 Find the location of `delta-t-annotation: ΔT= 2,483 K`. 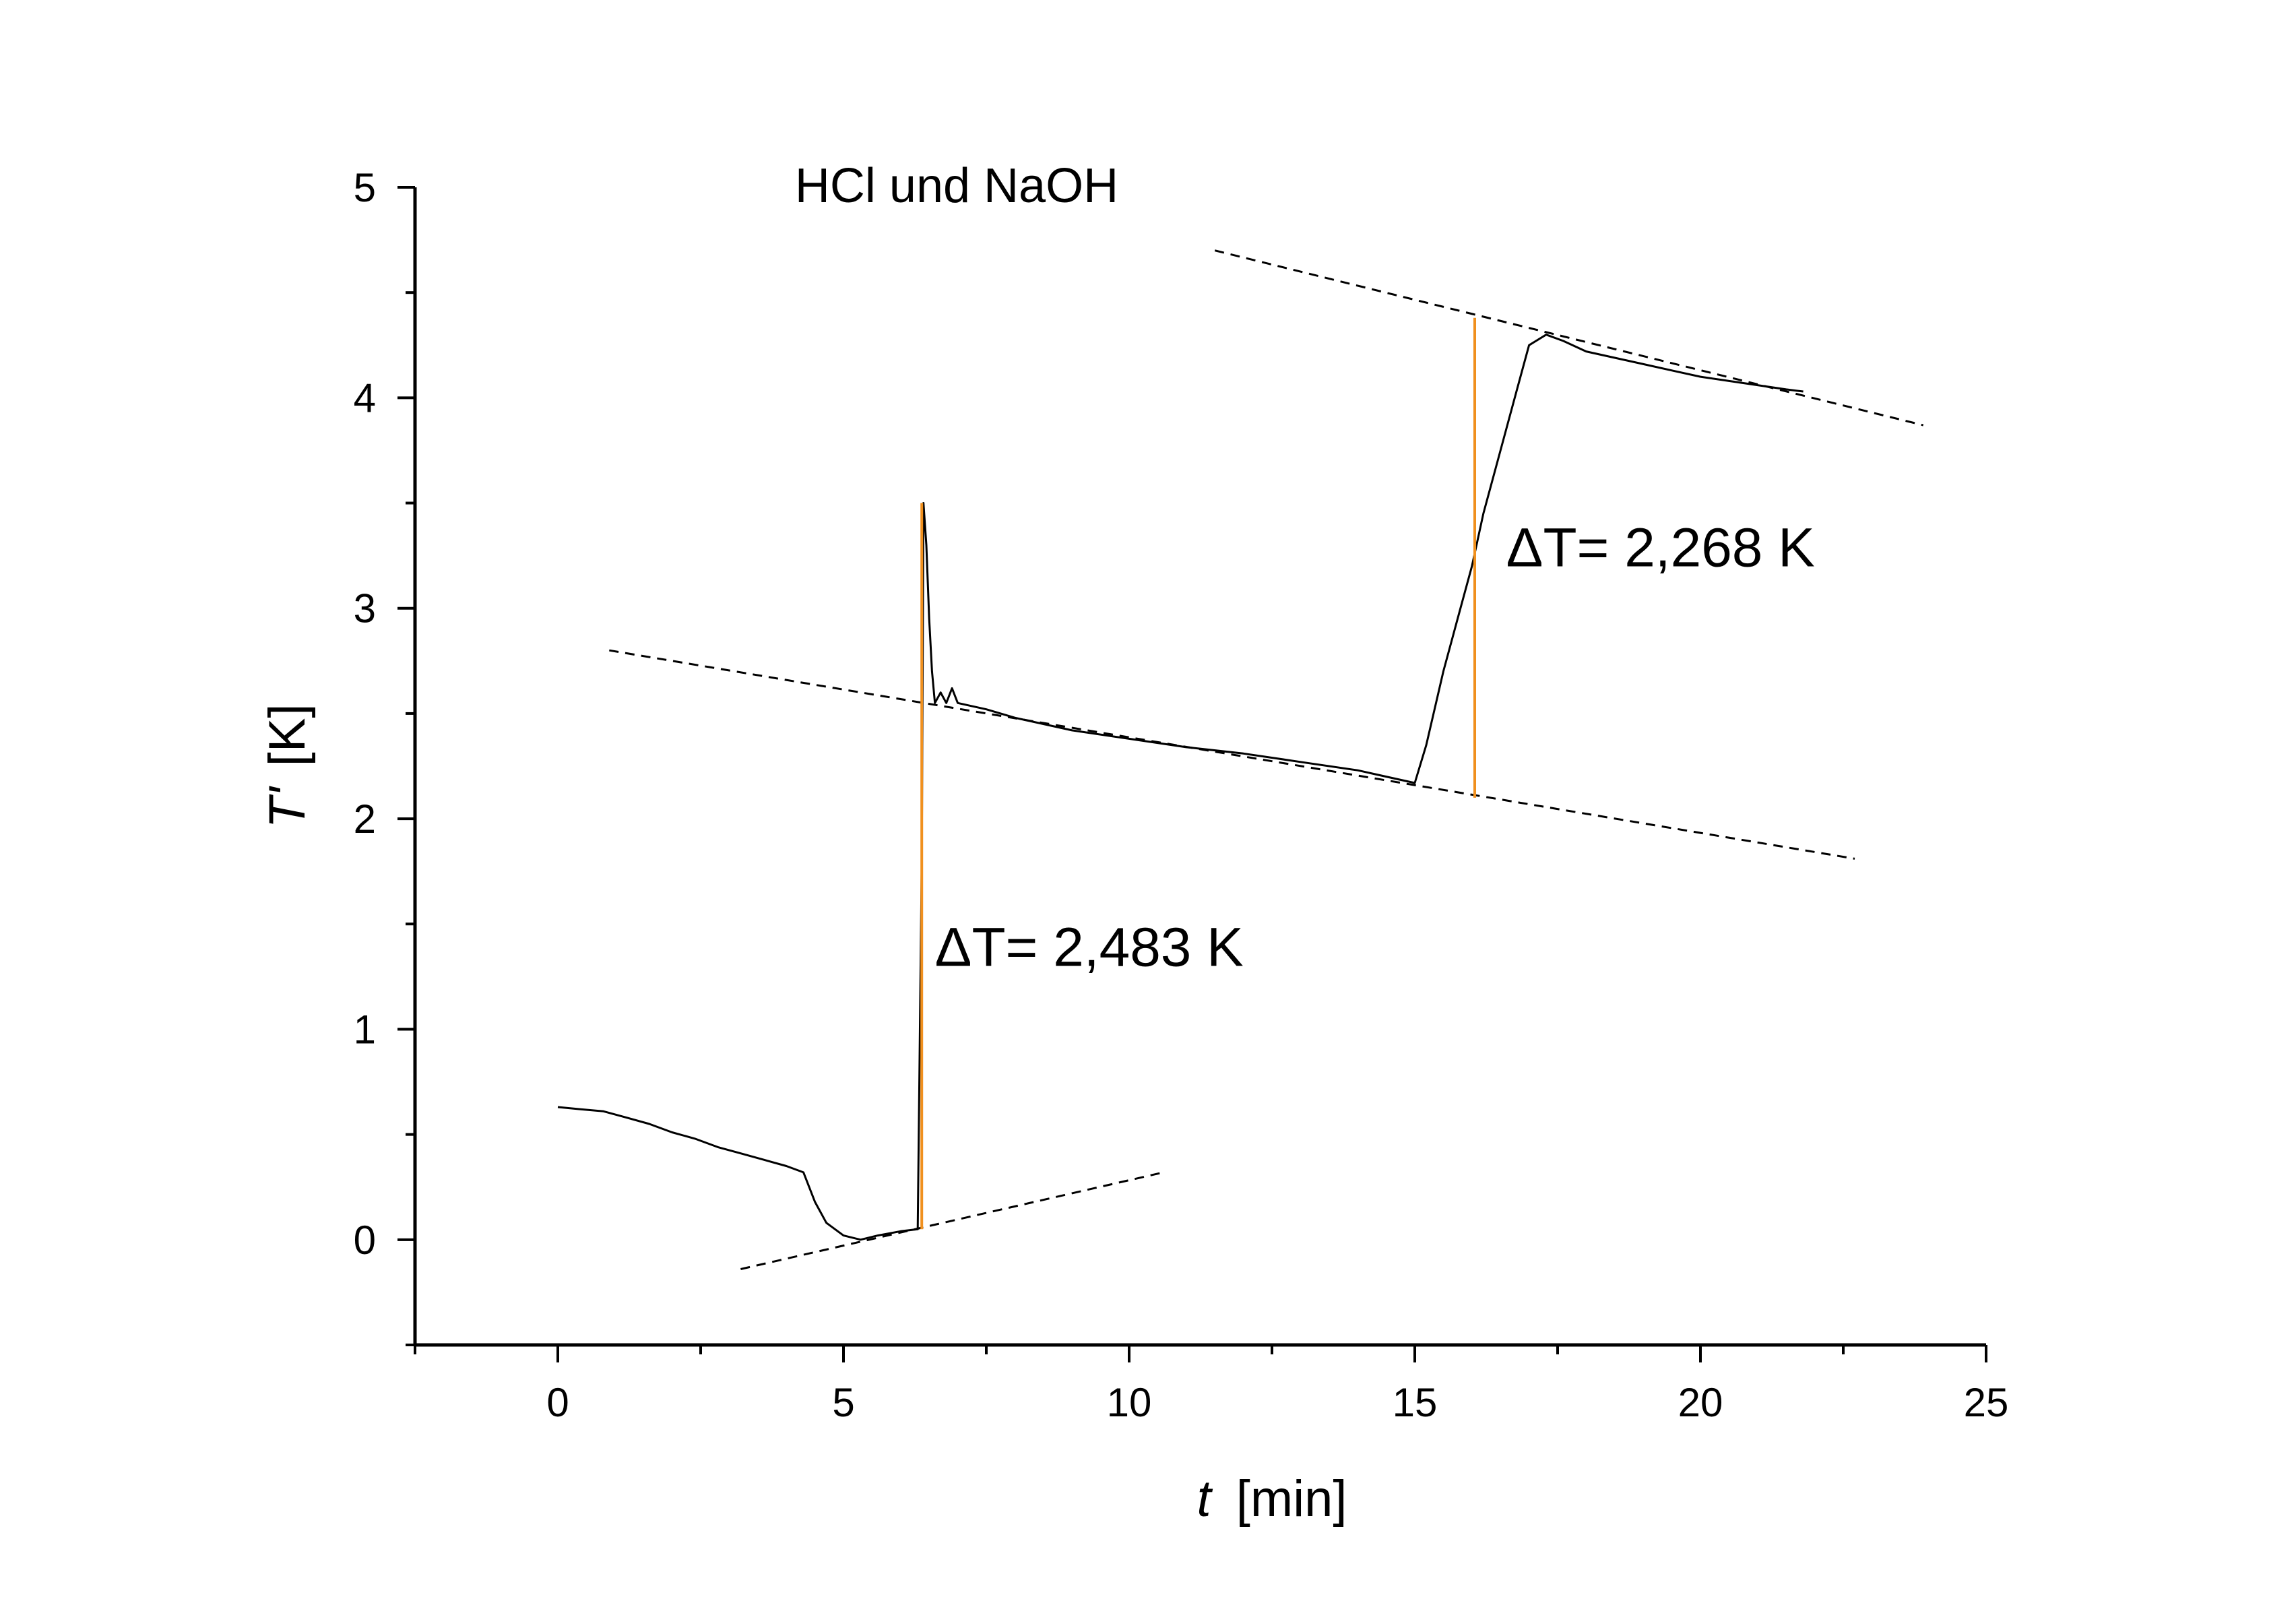

delta-t-annotation: ΔT= 2,483 K is located at coordinates (1089, 947).